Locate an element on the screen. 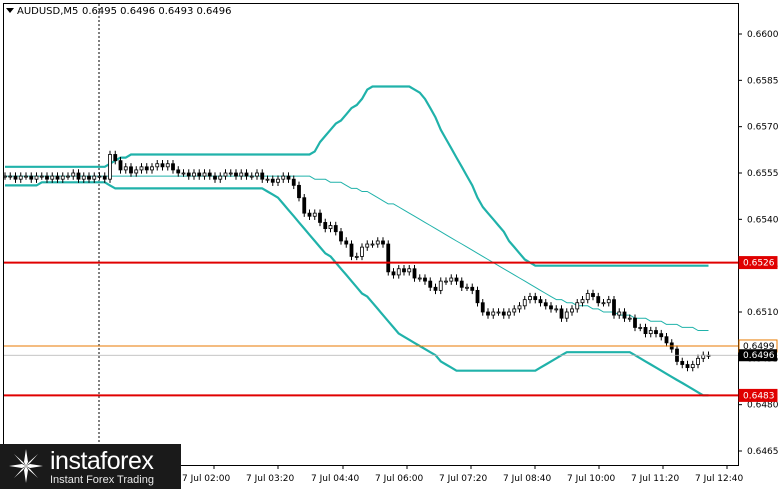 Image resolution: width=781 pixels, height=489 pixels. symbol-dropdown-icon is located at coordinates (10, 10).